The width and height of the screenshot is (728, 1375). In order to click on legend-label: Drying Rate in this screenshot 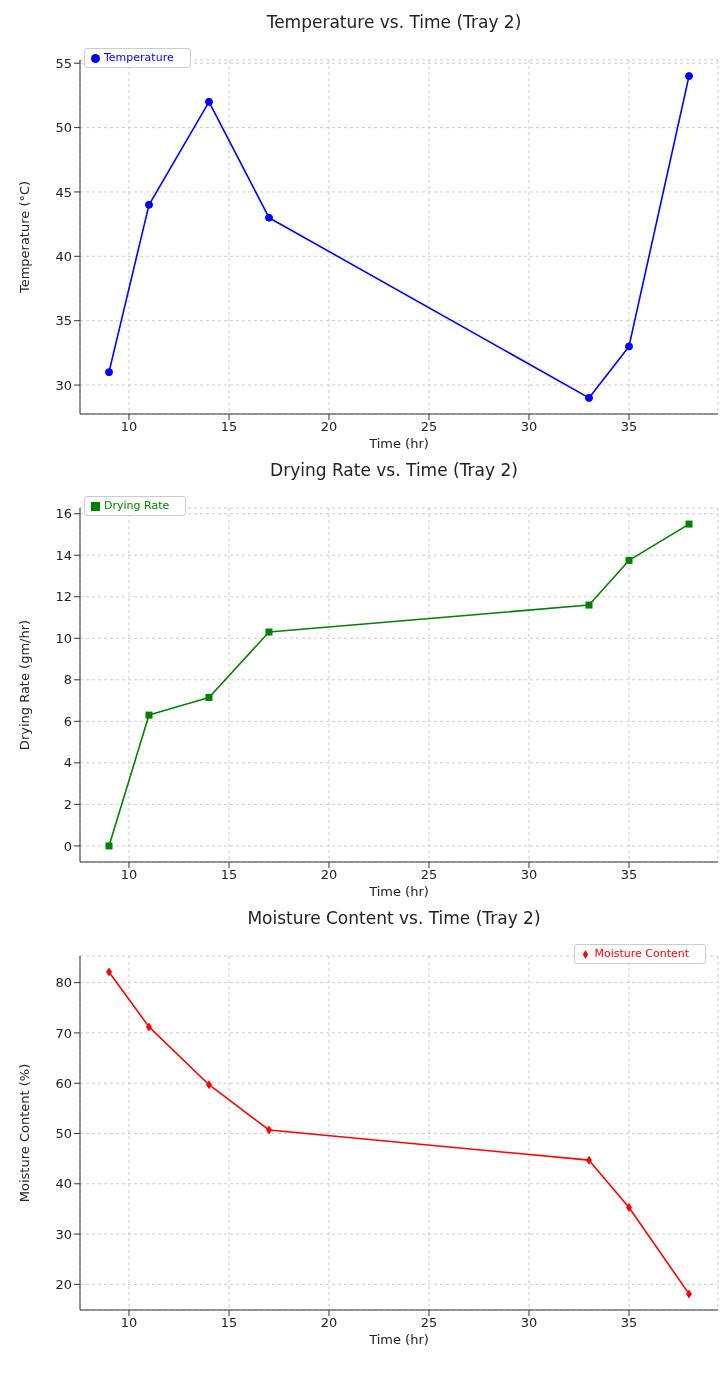, I will do `click(137, 505)`.